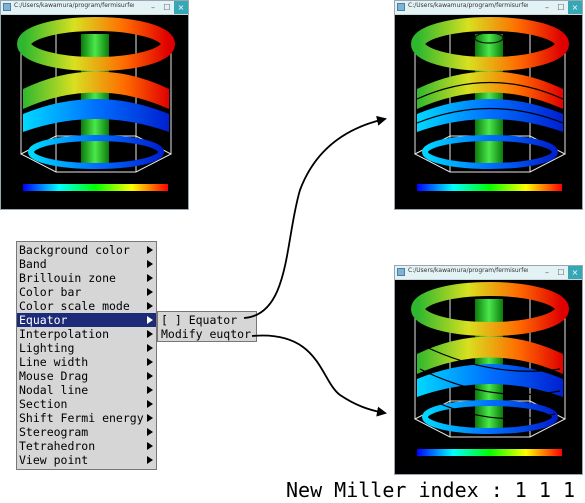 The width and height of the screenshot is (585, 503). I want to click on menu-item-tetrahedron: Tetrahedron, so click(86, 446).